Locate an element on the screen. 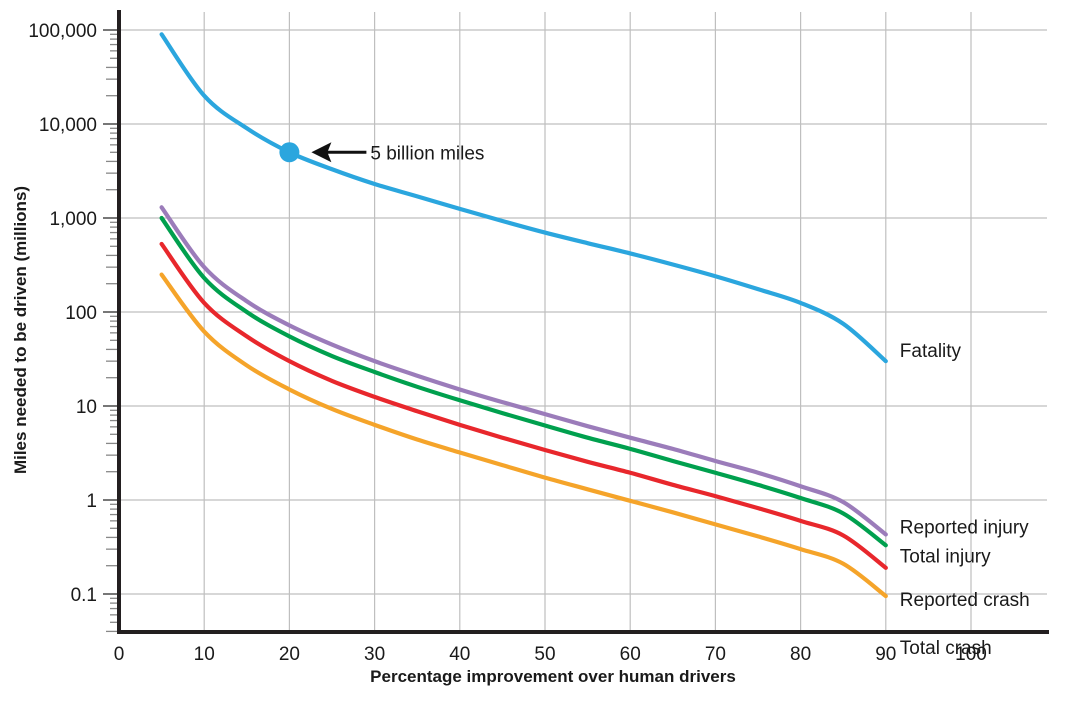 The image size is (1080, 704). y-tick-label-1000: 1,000 is located at coordinates (73, 219).